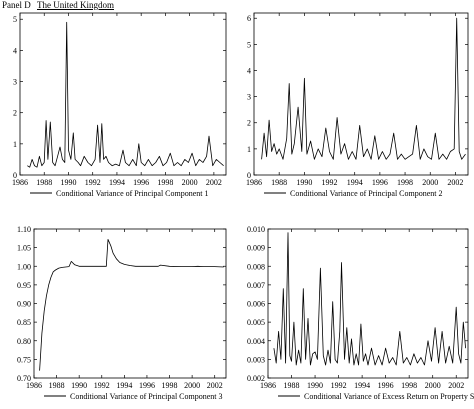 The image size is (474, 409). What do you see at coordinates (256, 248) in the screenshot?
I see `y-tick-label: 0.009` at bounding box center [256, 248].